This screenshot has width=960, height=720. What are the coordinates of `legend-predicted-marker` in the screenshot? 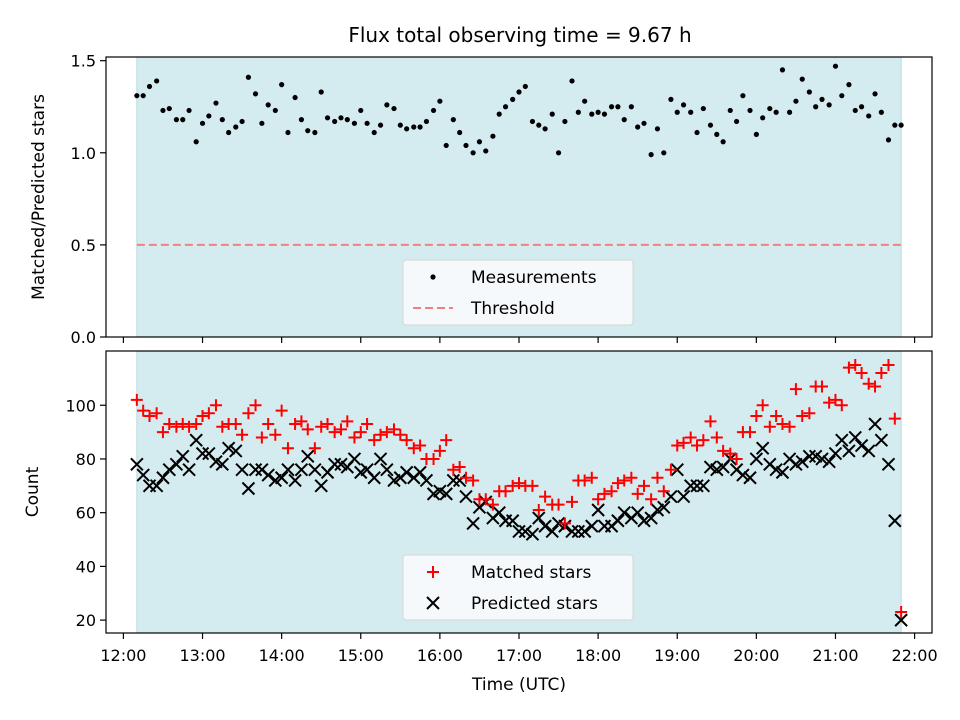 It's located at (433, 603).